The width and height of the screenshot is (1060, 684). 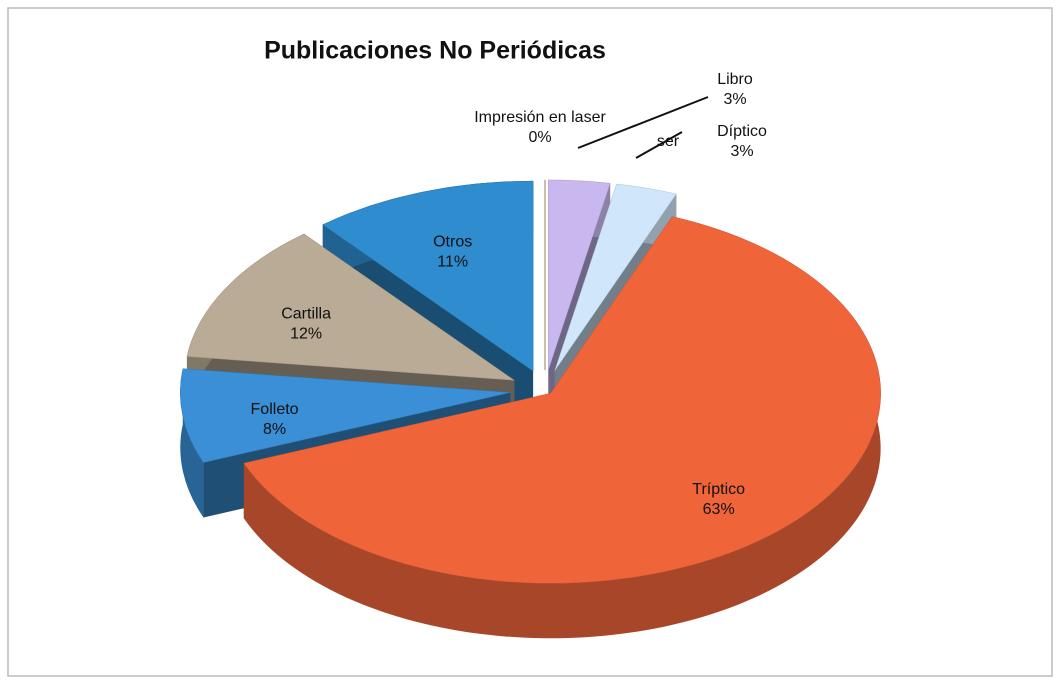 What do you see at coordinates (742, 131) in the screenshot?
I see `data-label-name: Díptico` at bounding box center [742, 131].